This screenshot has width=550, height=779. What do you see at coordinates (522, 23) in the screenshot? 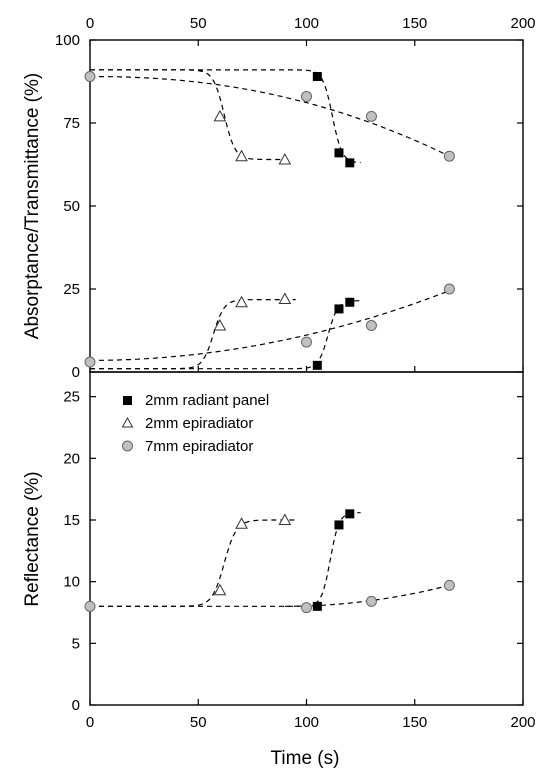
I see `x-tick-label-top: 200` at bounding box center [522, 23].